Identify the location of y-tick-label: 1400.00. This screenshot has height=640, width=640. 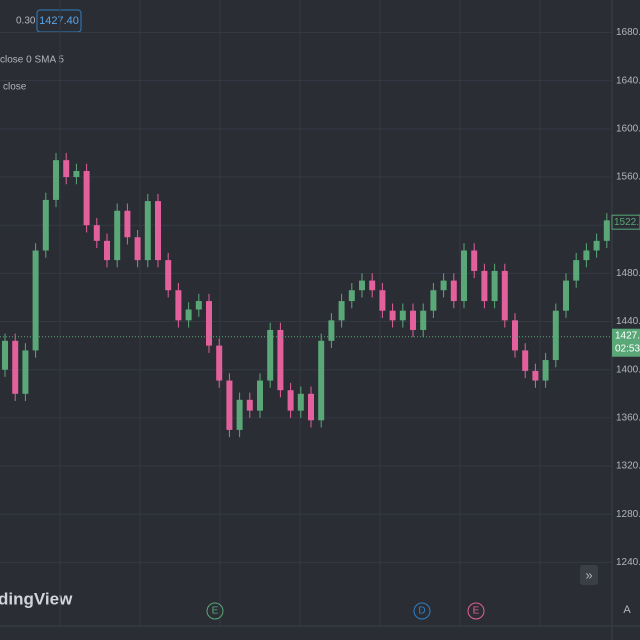
(628, 369).